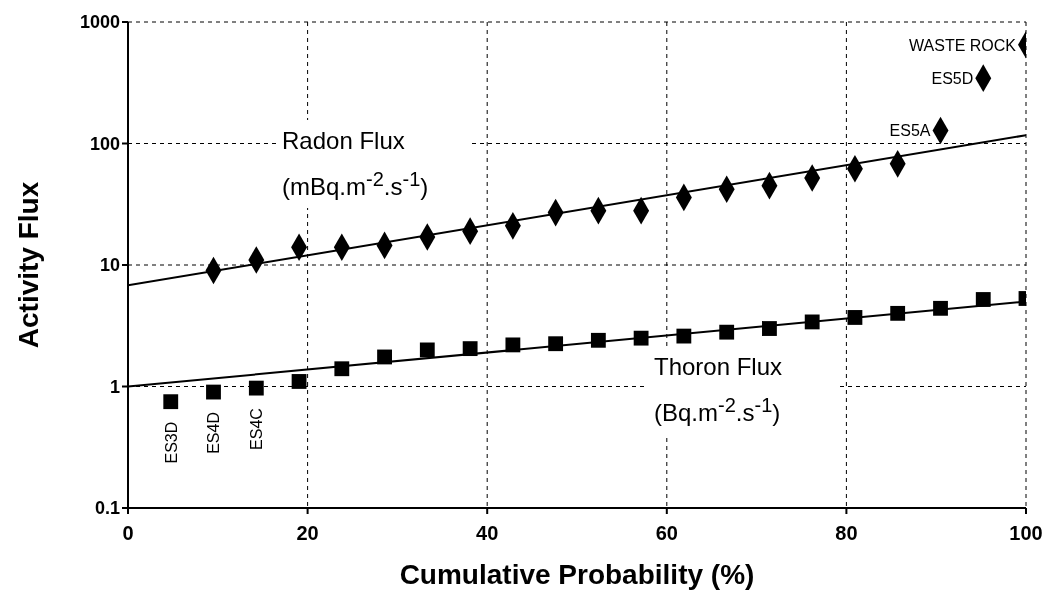 The height and width of the screenshot is (604, 1052). Describe the element at coordinates (257, 429) in the screenshot. I see `annotation: ES4C` at that location.